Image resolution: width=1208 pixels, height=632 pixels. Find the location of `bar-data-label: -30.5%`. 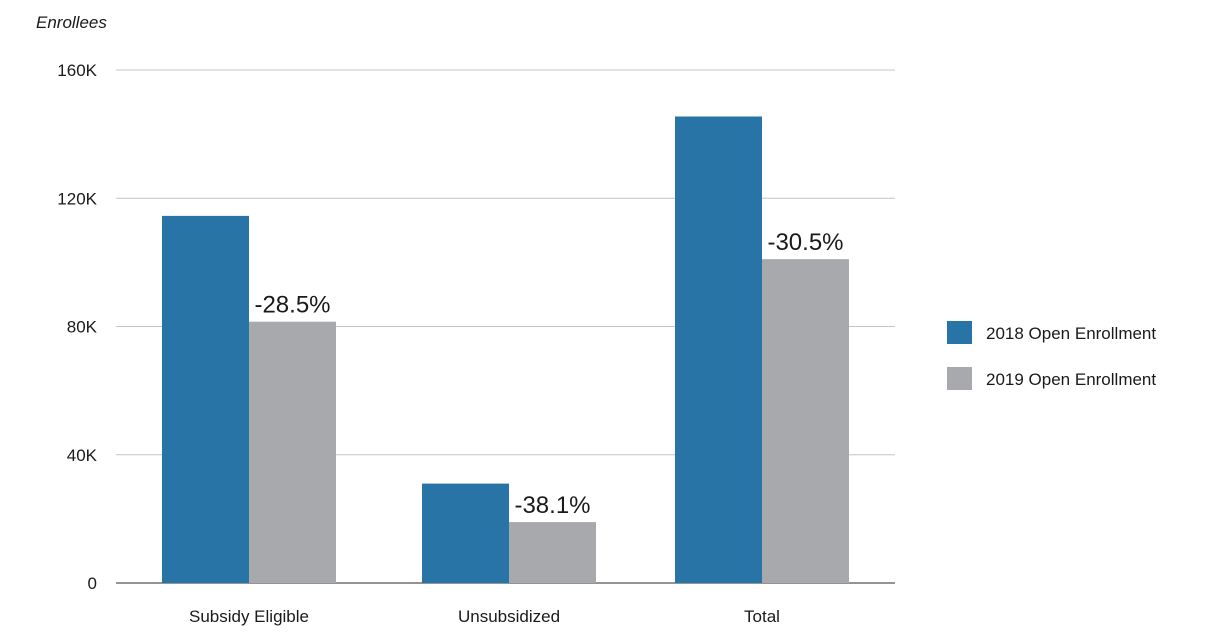

bar-data-label: -30.5% is located at coordinates (805, 242).